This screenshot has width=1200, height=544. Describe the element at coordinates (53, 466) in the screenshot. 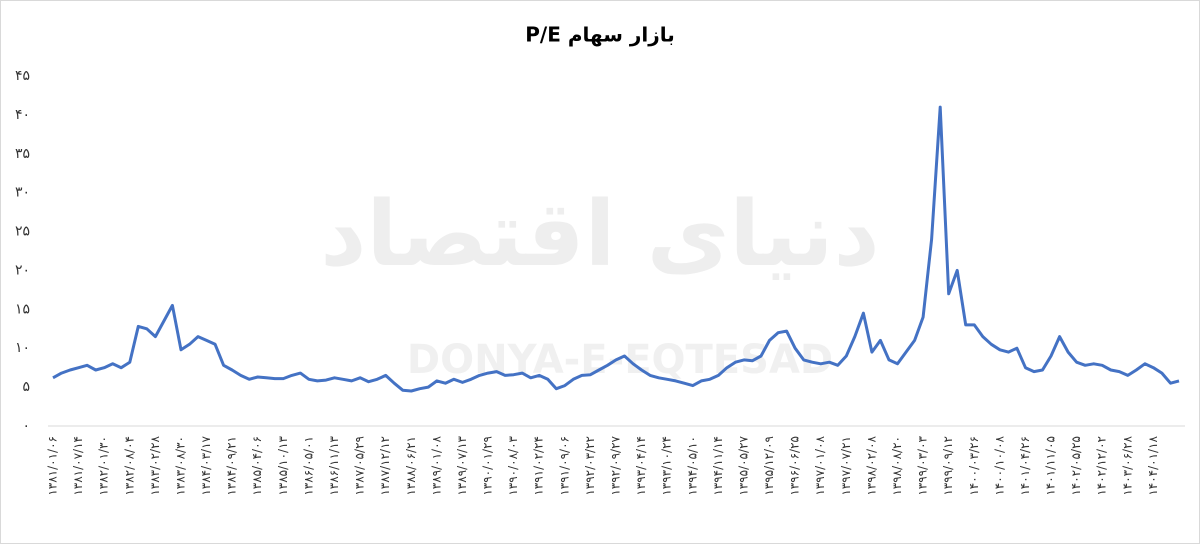

I see `x-tick-label: ۱۳۸۱/۰۱/۰۶` at that location.